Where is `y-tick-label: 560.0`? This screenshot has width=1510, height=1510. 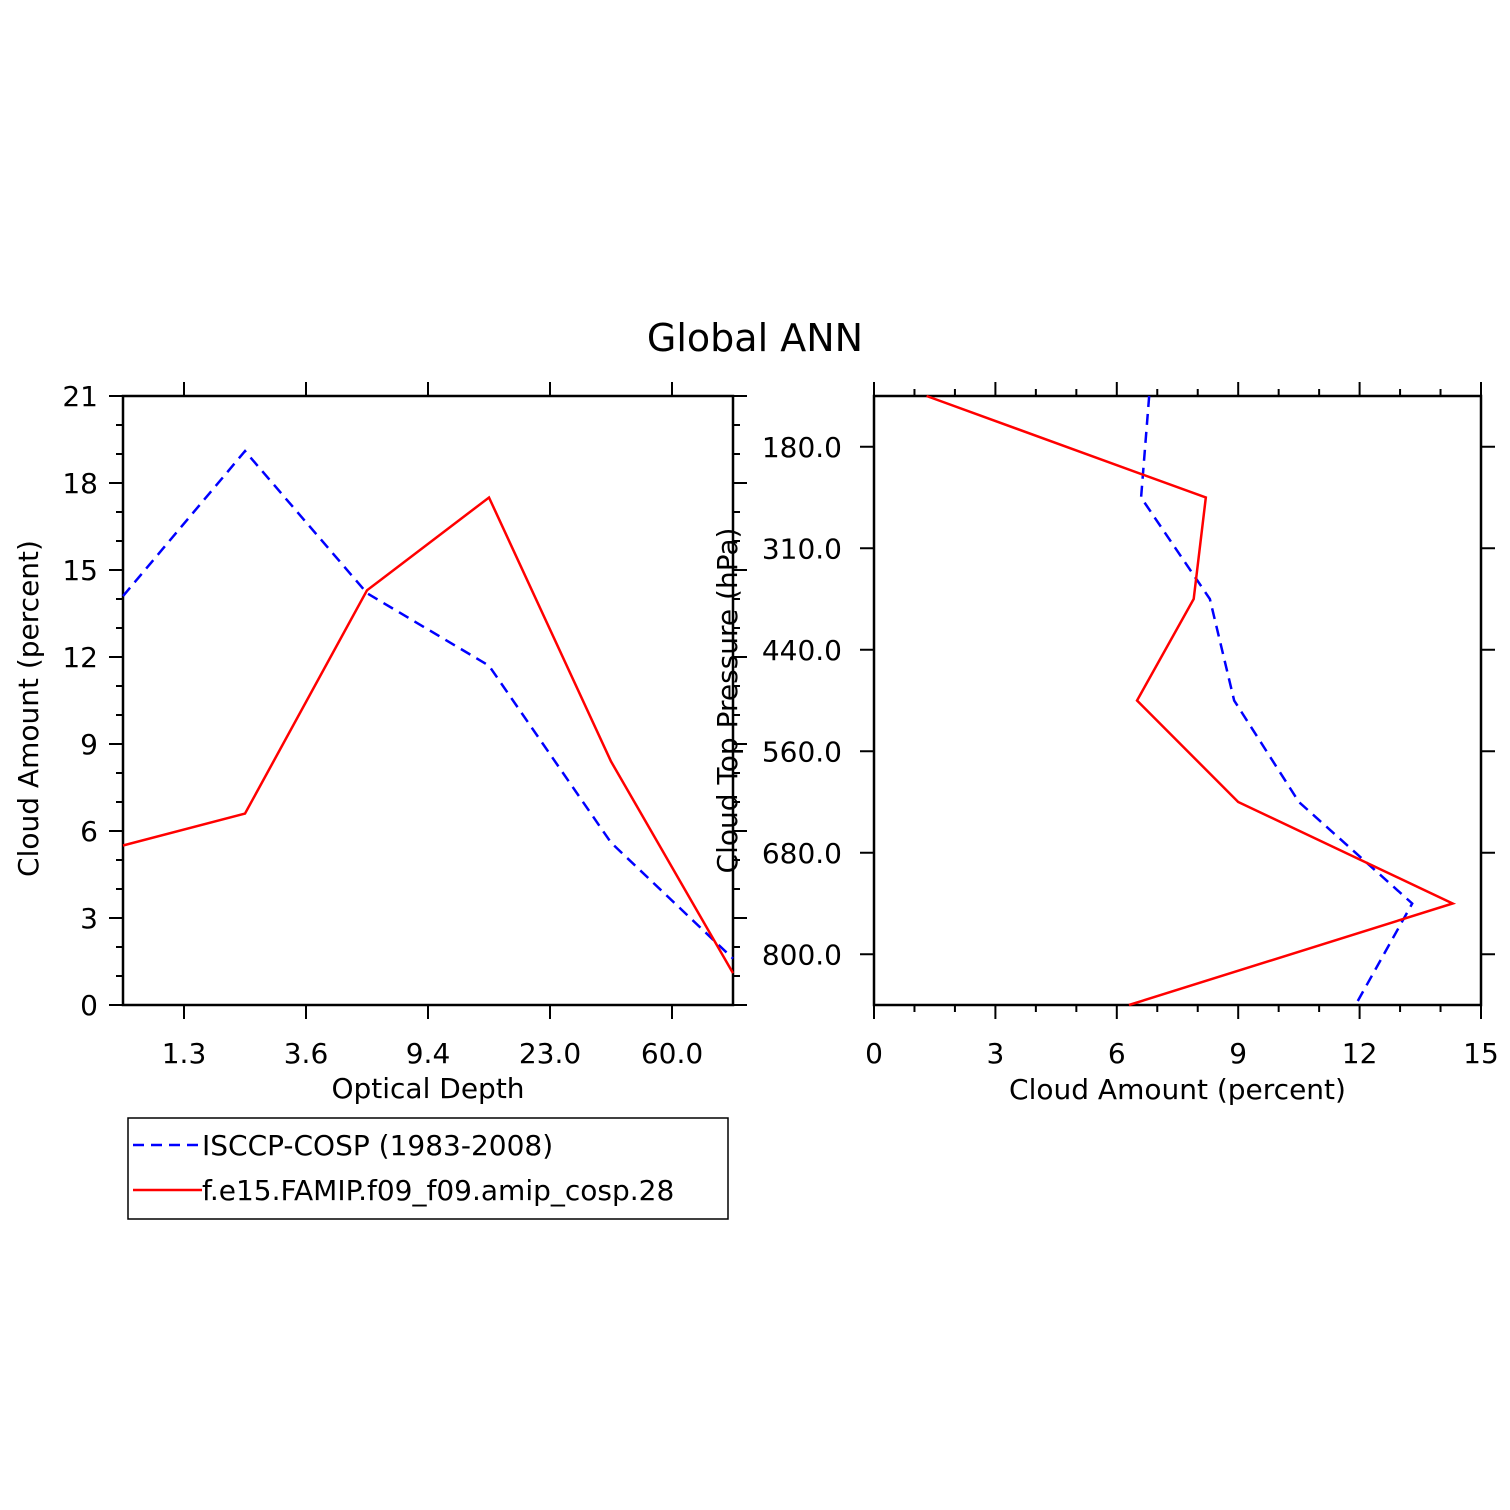
y-tick-label: 560.0 is located at coordinates (802, 751).